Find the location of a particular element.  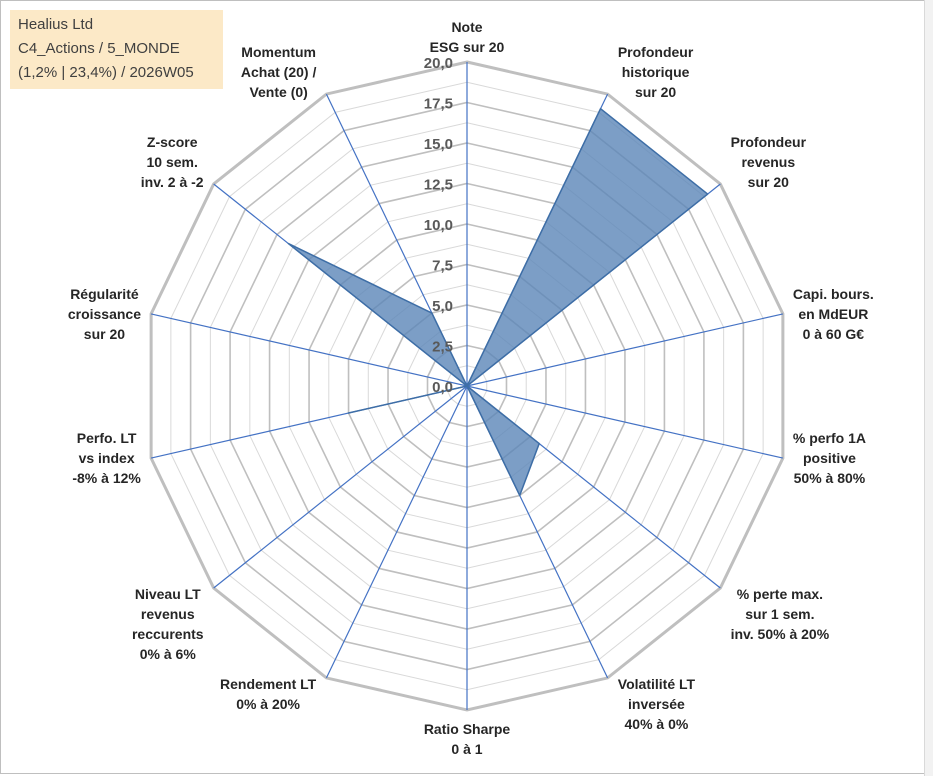

axis-label: Rendement LT 0% à 20% is located at coordinates (268, 694).